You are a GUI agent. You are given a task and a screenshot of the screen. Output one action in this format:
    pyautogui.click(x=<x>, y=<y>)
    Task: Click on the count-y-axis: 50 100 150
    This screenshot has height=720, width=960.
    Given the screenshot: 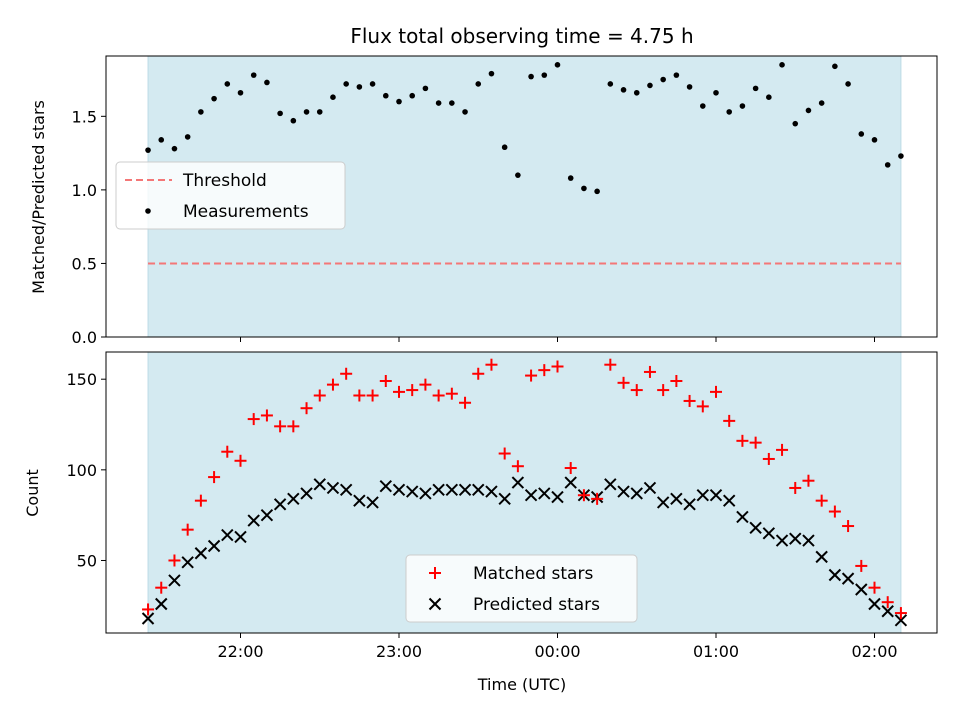 What is the action you would take?
    pyautogui.click(x=86, y=470)
    